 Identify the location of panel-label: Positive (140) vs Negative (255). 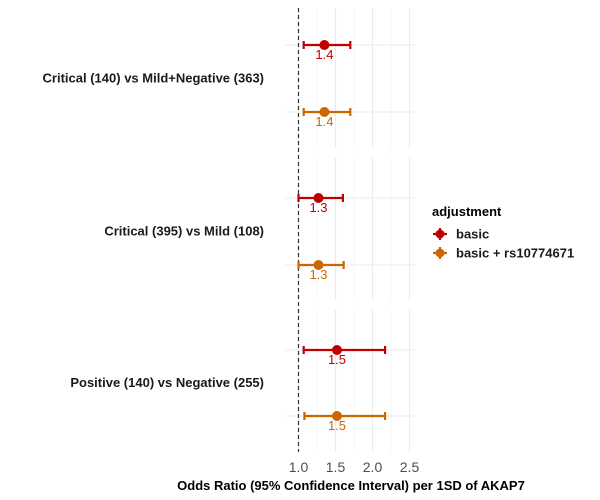
(167, 382).